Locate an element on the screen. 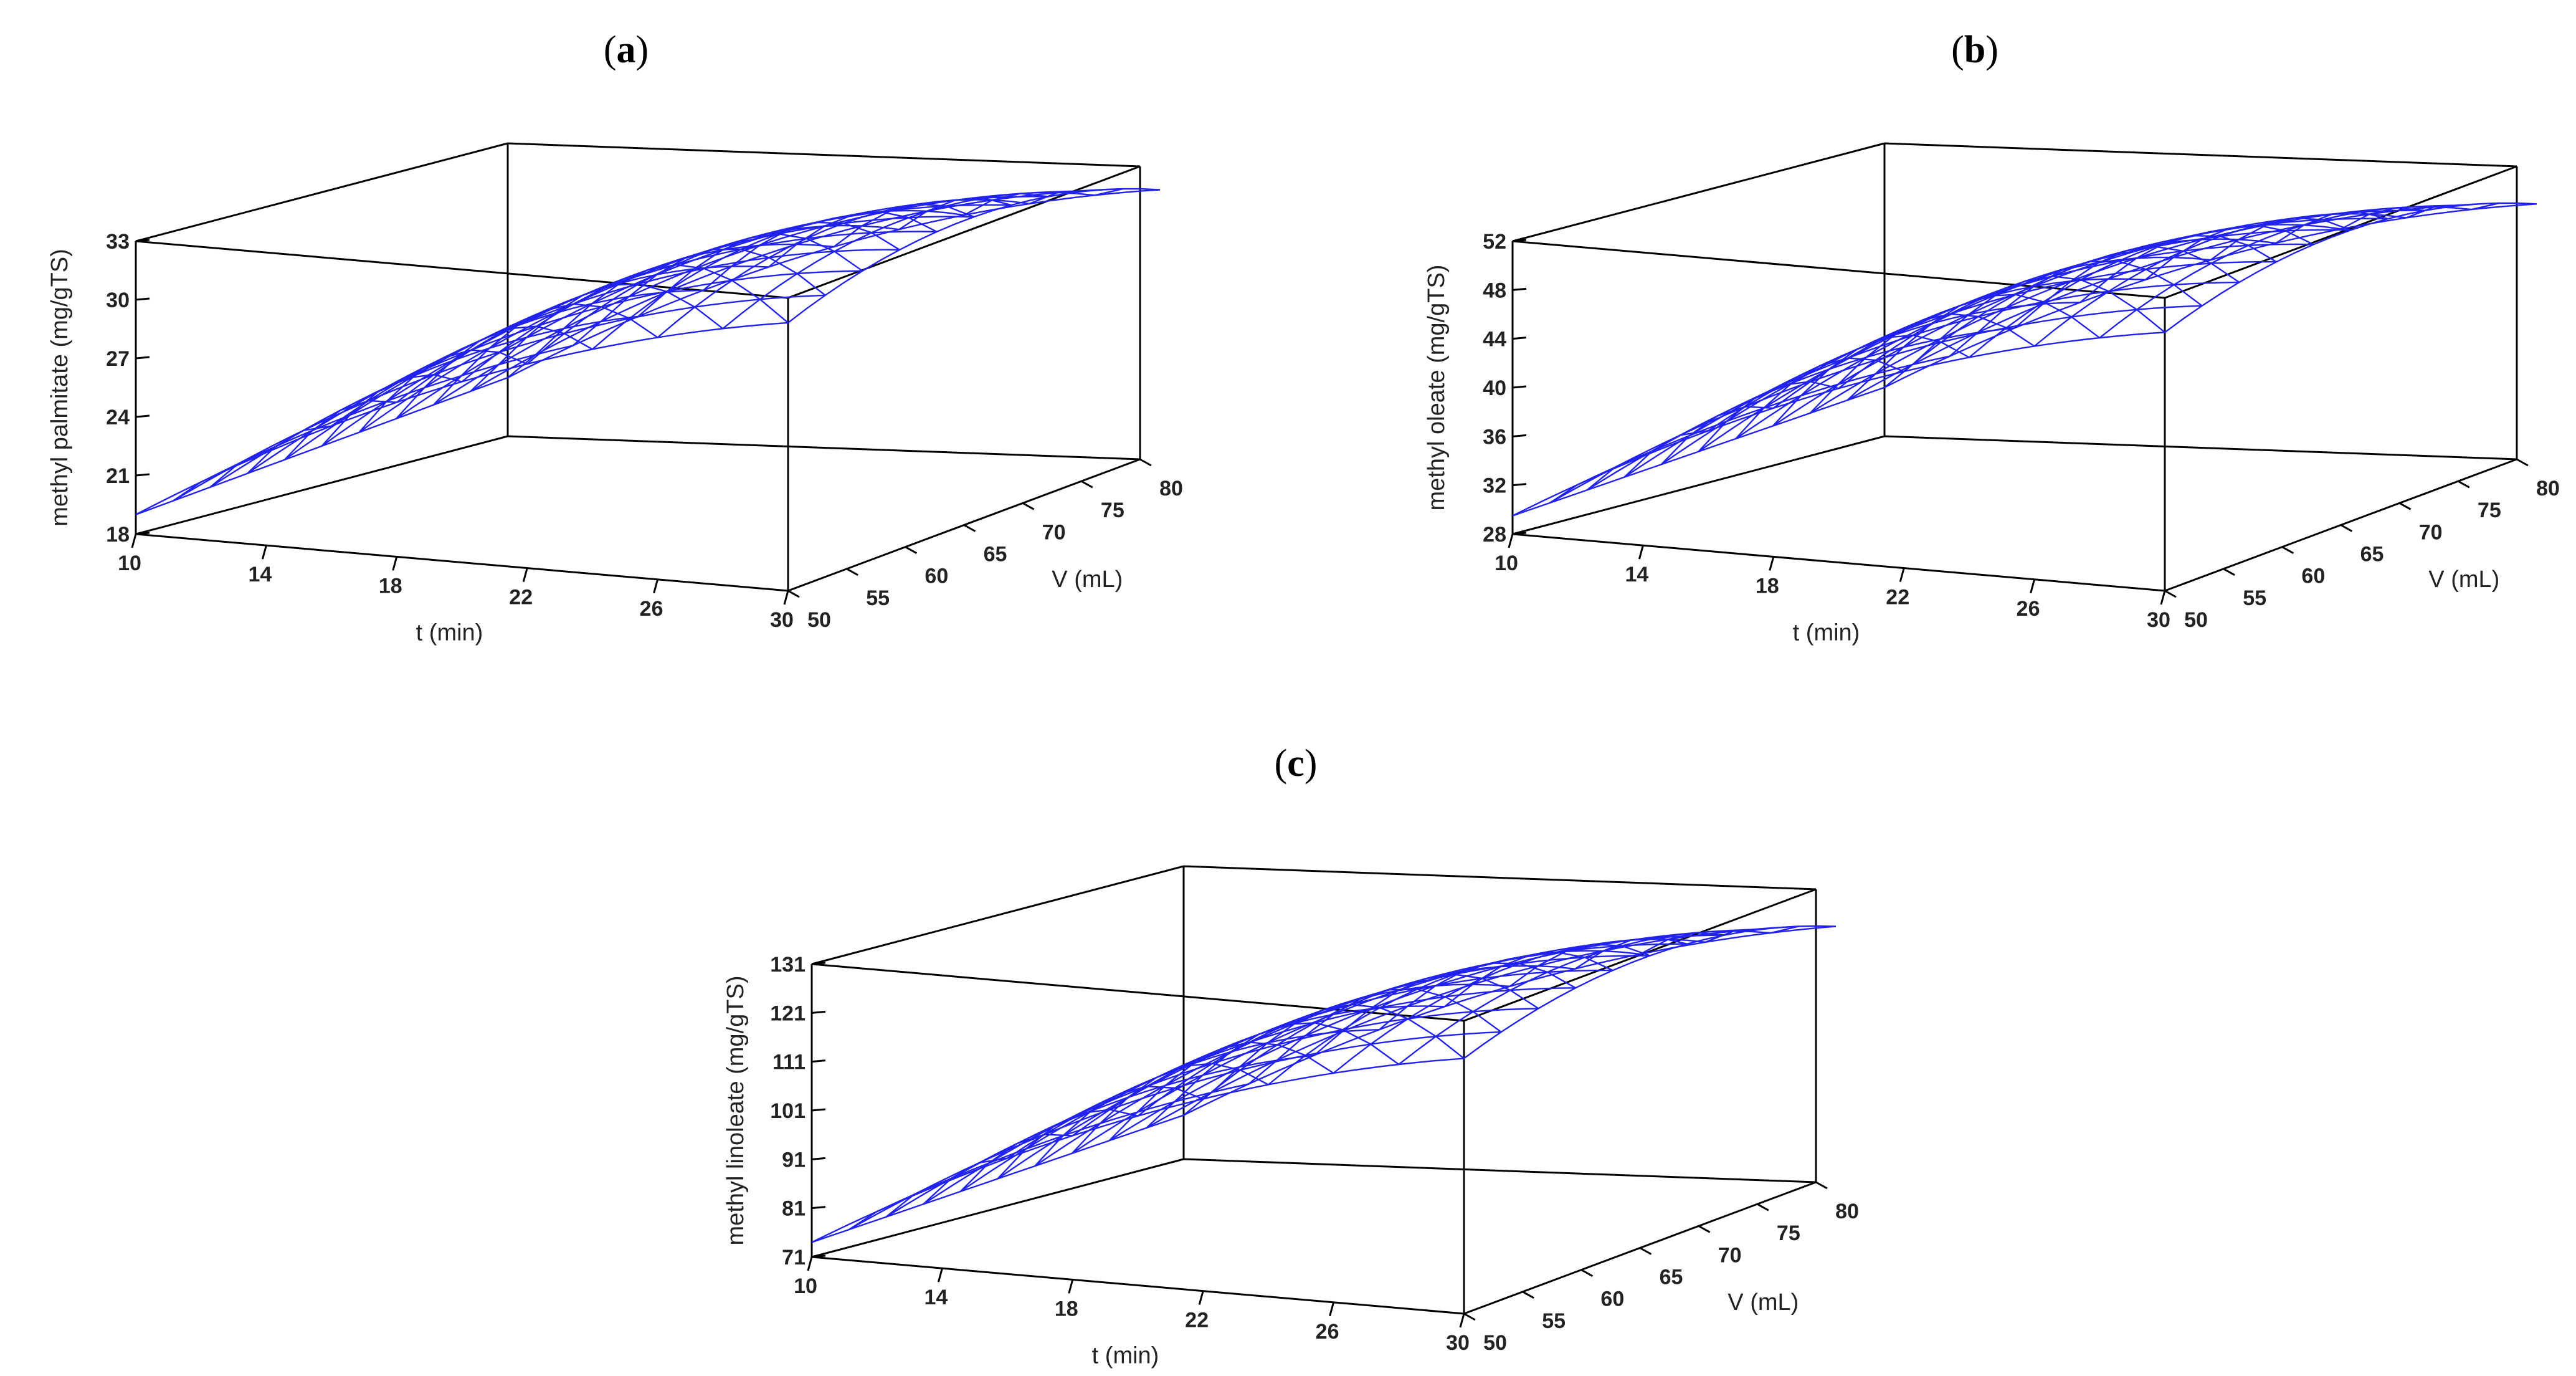 This screenshot has width=2576, height=1376. z-tick-label: 28 is located at coordinates (1494, 535).